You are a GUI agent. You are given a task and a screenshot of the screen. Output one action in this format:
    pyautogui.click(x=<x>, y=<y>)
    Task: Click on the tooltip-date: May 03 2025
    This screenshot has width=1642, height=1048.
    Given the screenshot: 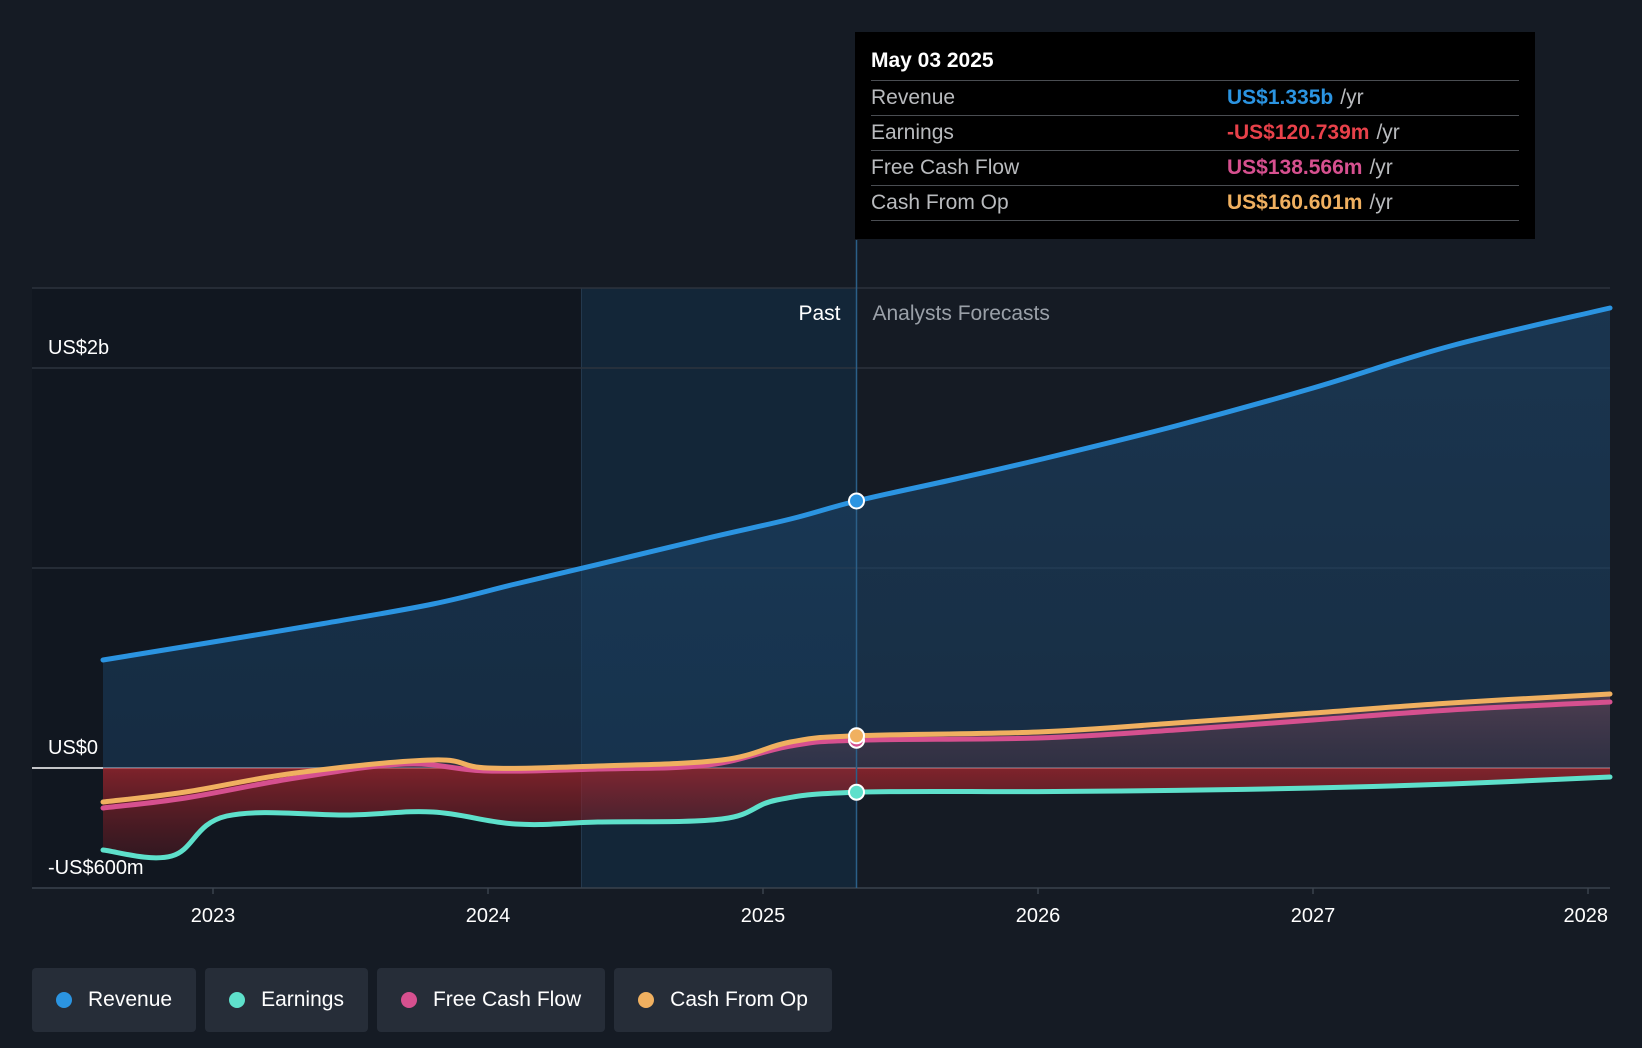 What is the action you would take?
    pyautogui.click(x=932, y=60)
    